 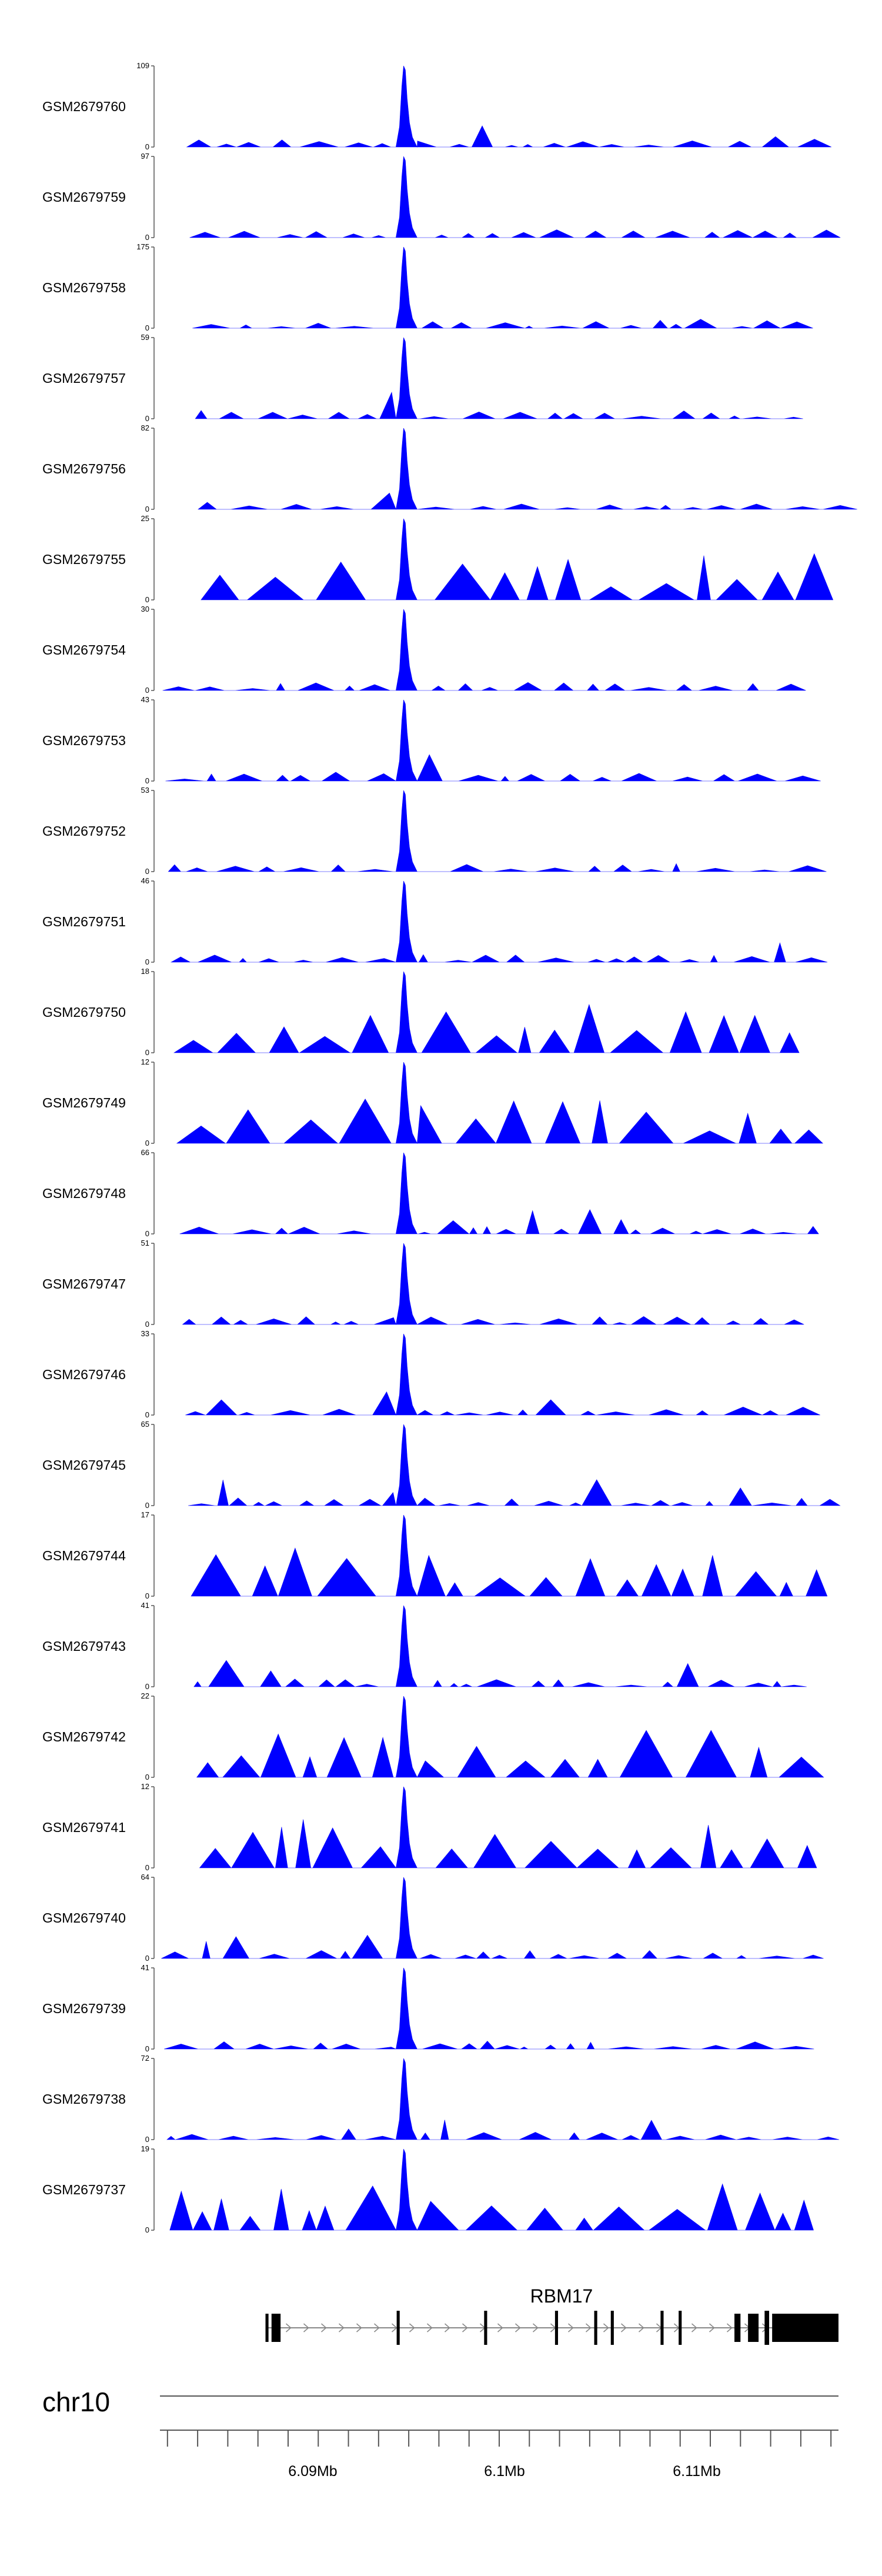 I want to click on track-name: GSM2679745, so click(x=84, y=1465).